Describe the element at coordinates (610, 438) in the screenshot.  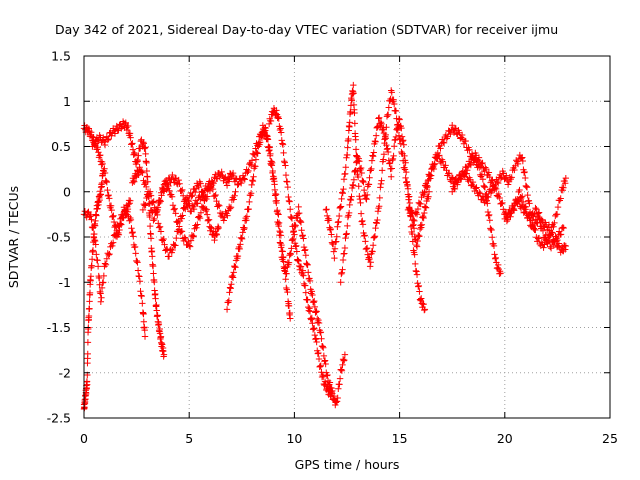
I see `x-tick-label: 25` at that location.